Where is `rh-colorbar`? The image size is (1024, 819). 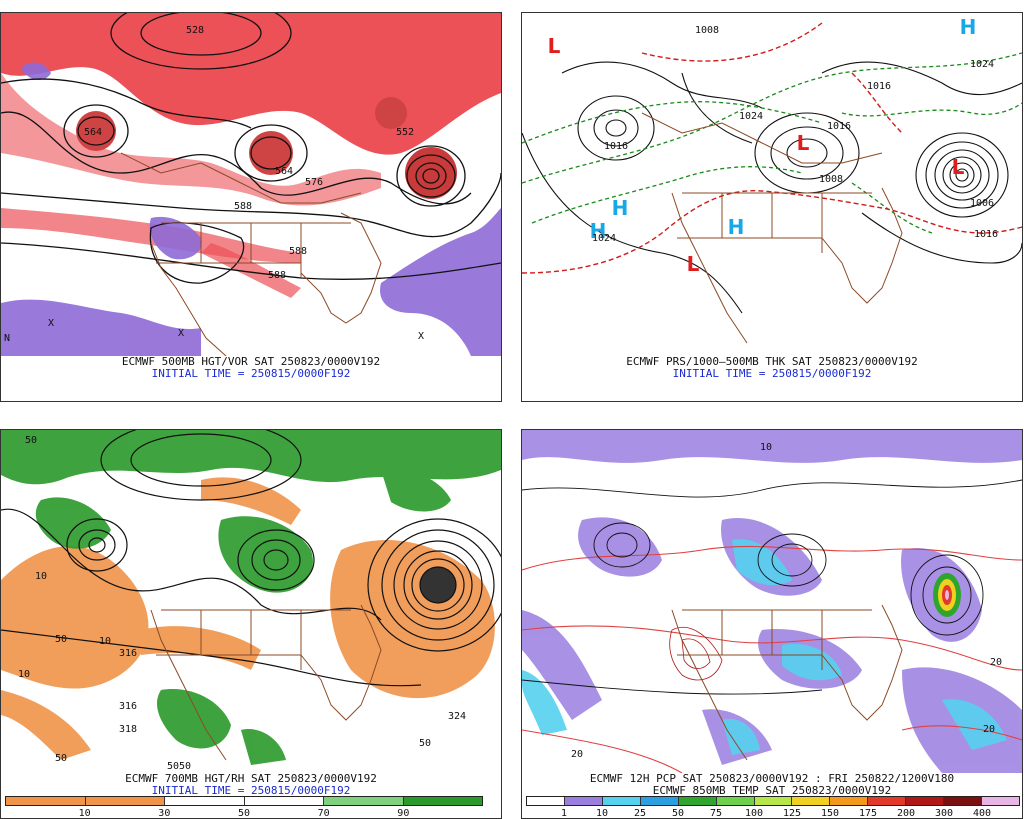 rh-colorbar is located at coordinates (244, 801).